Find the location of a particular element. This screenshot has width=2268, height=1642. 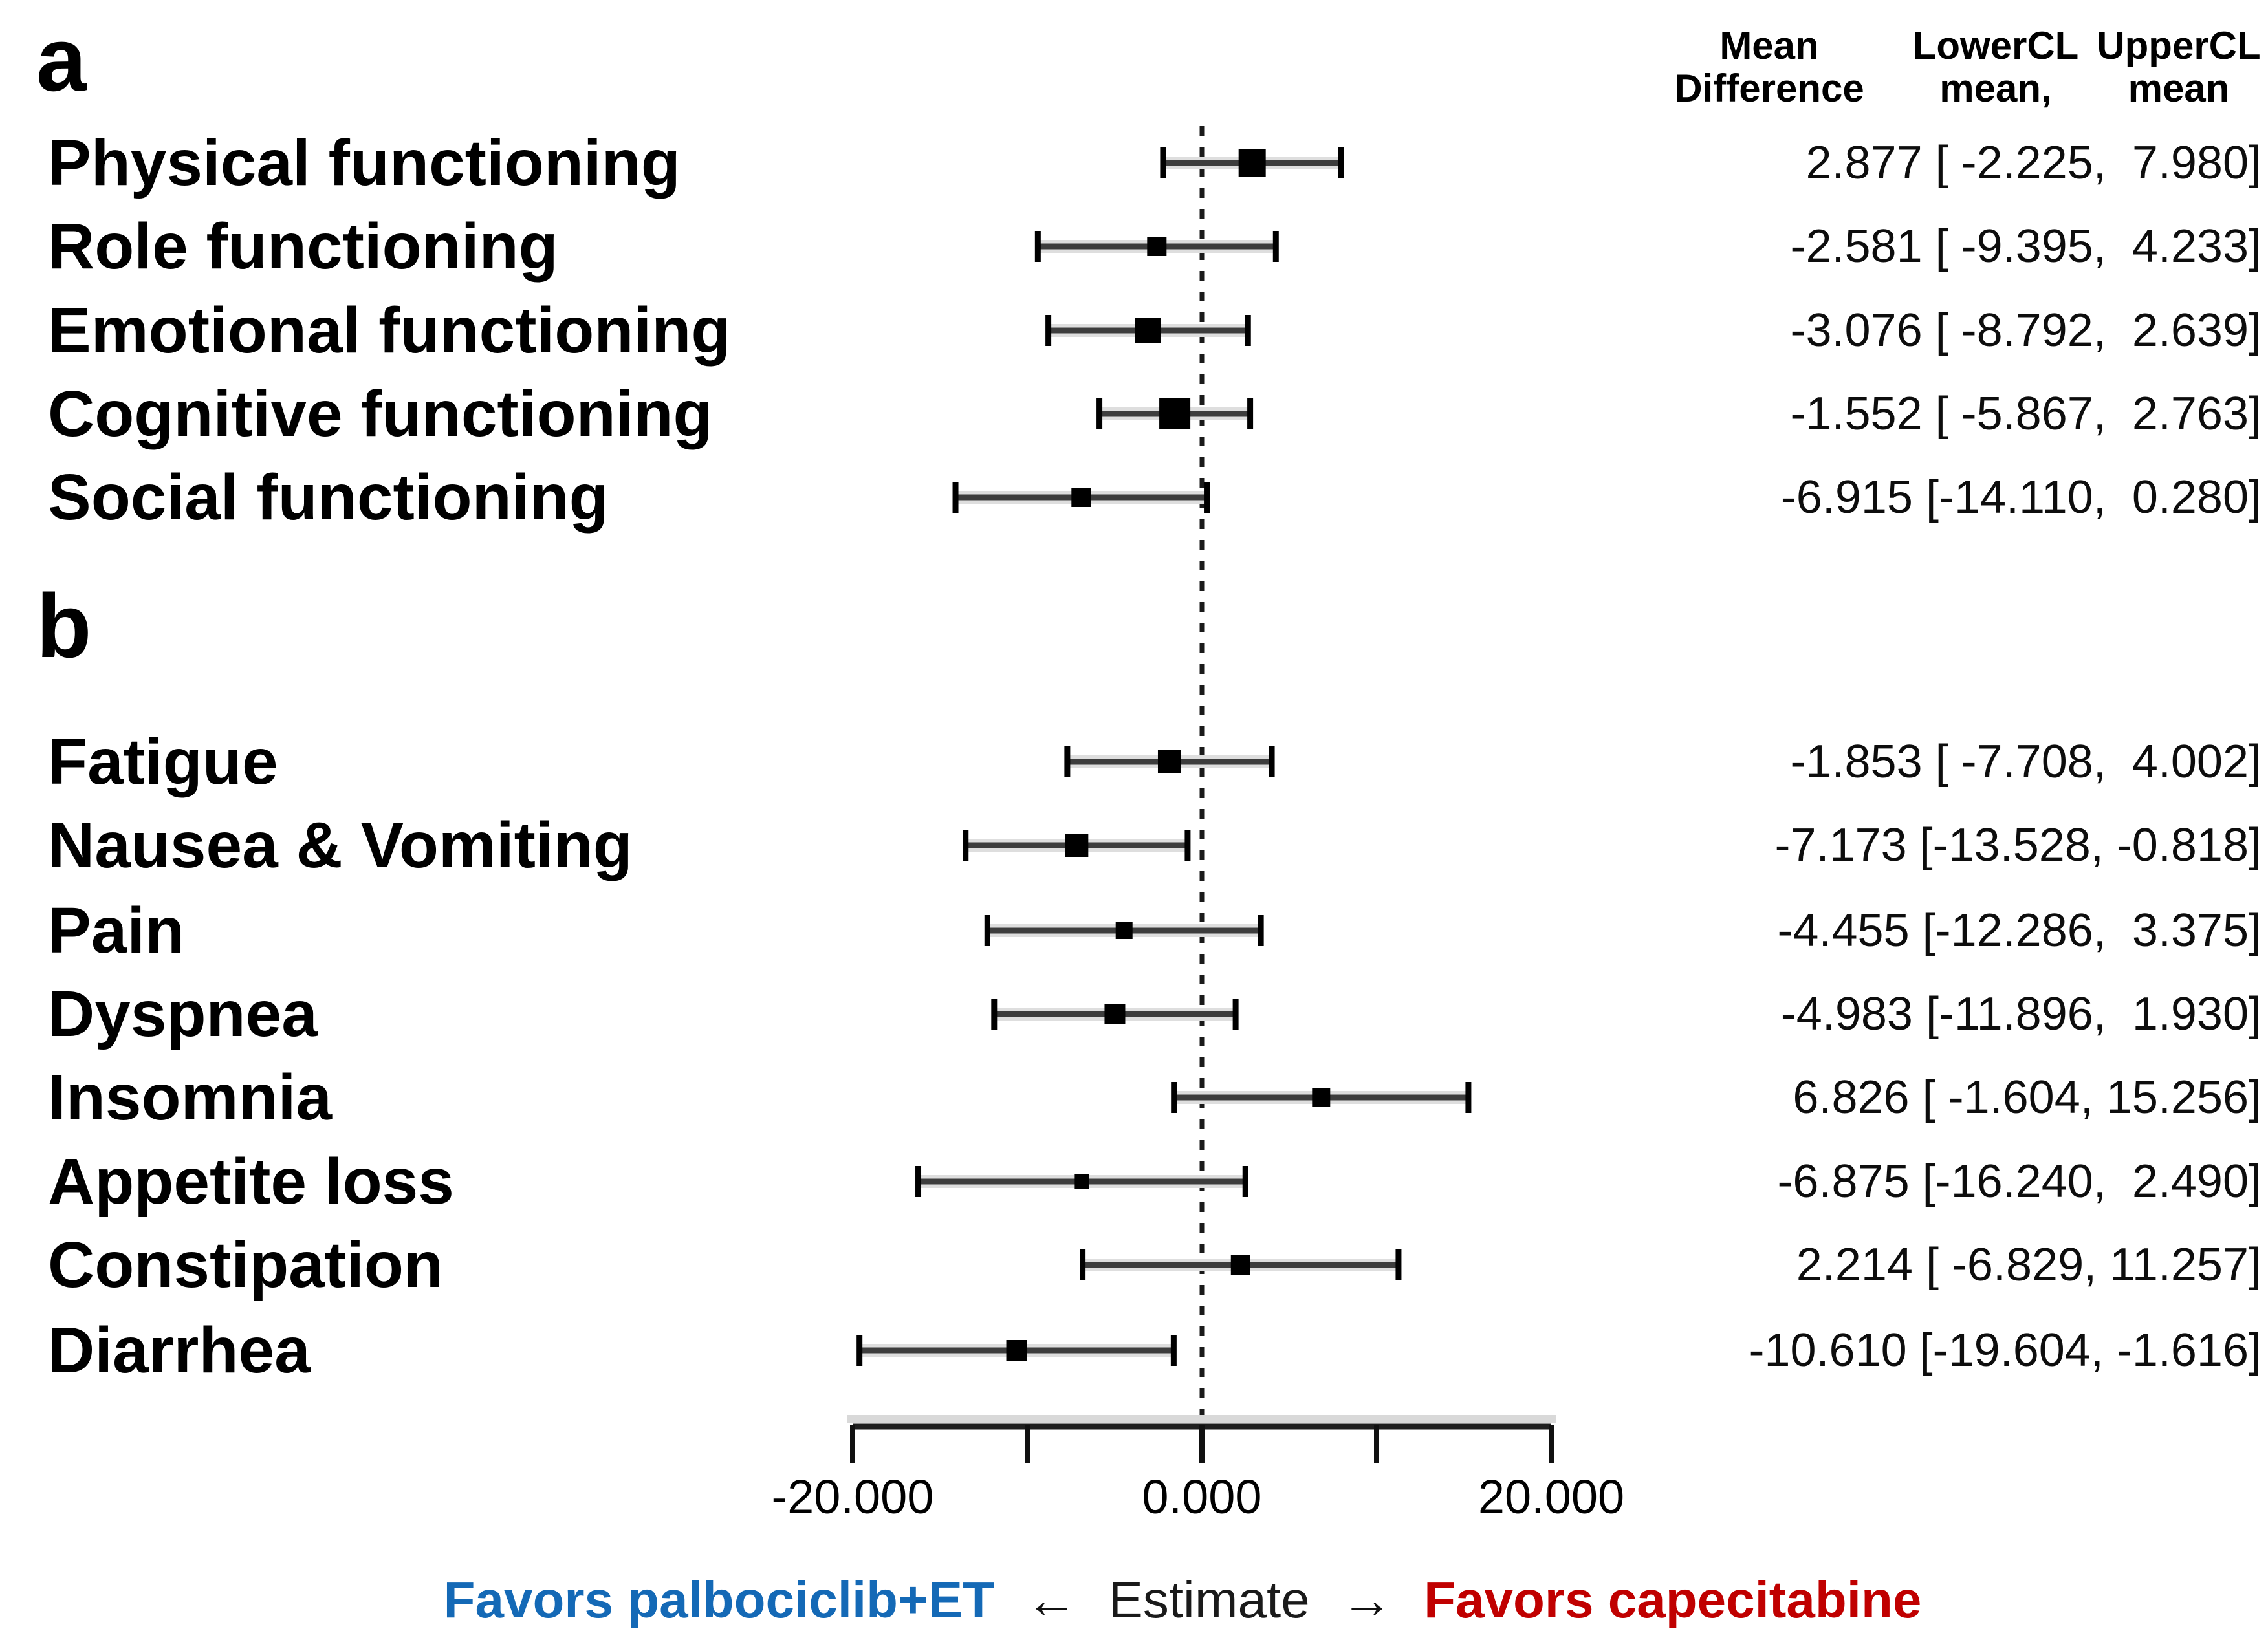

row-label: Emotional functioning is located at coordinates (389, 330).